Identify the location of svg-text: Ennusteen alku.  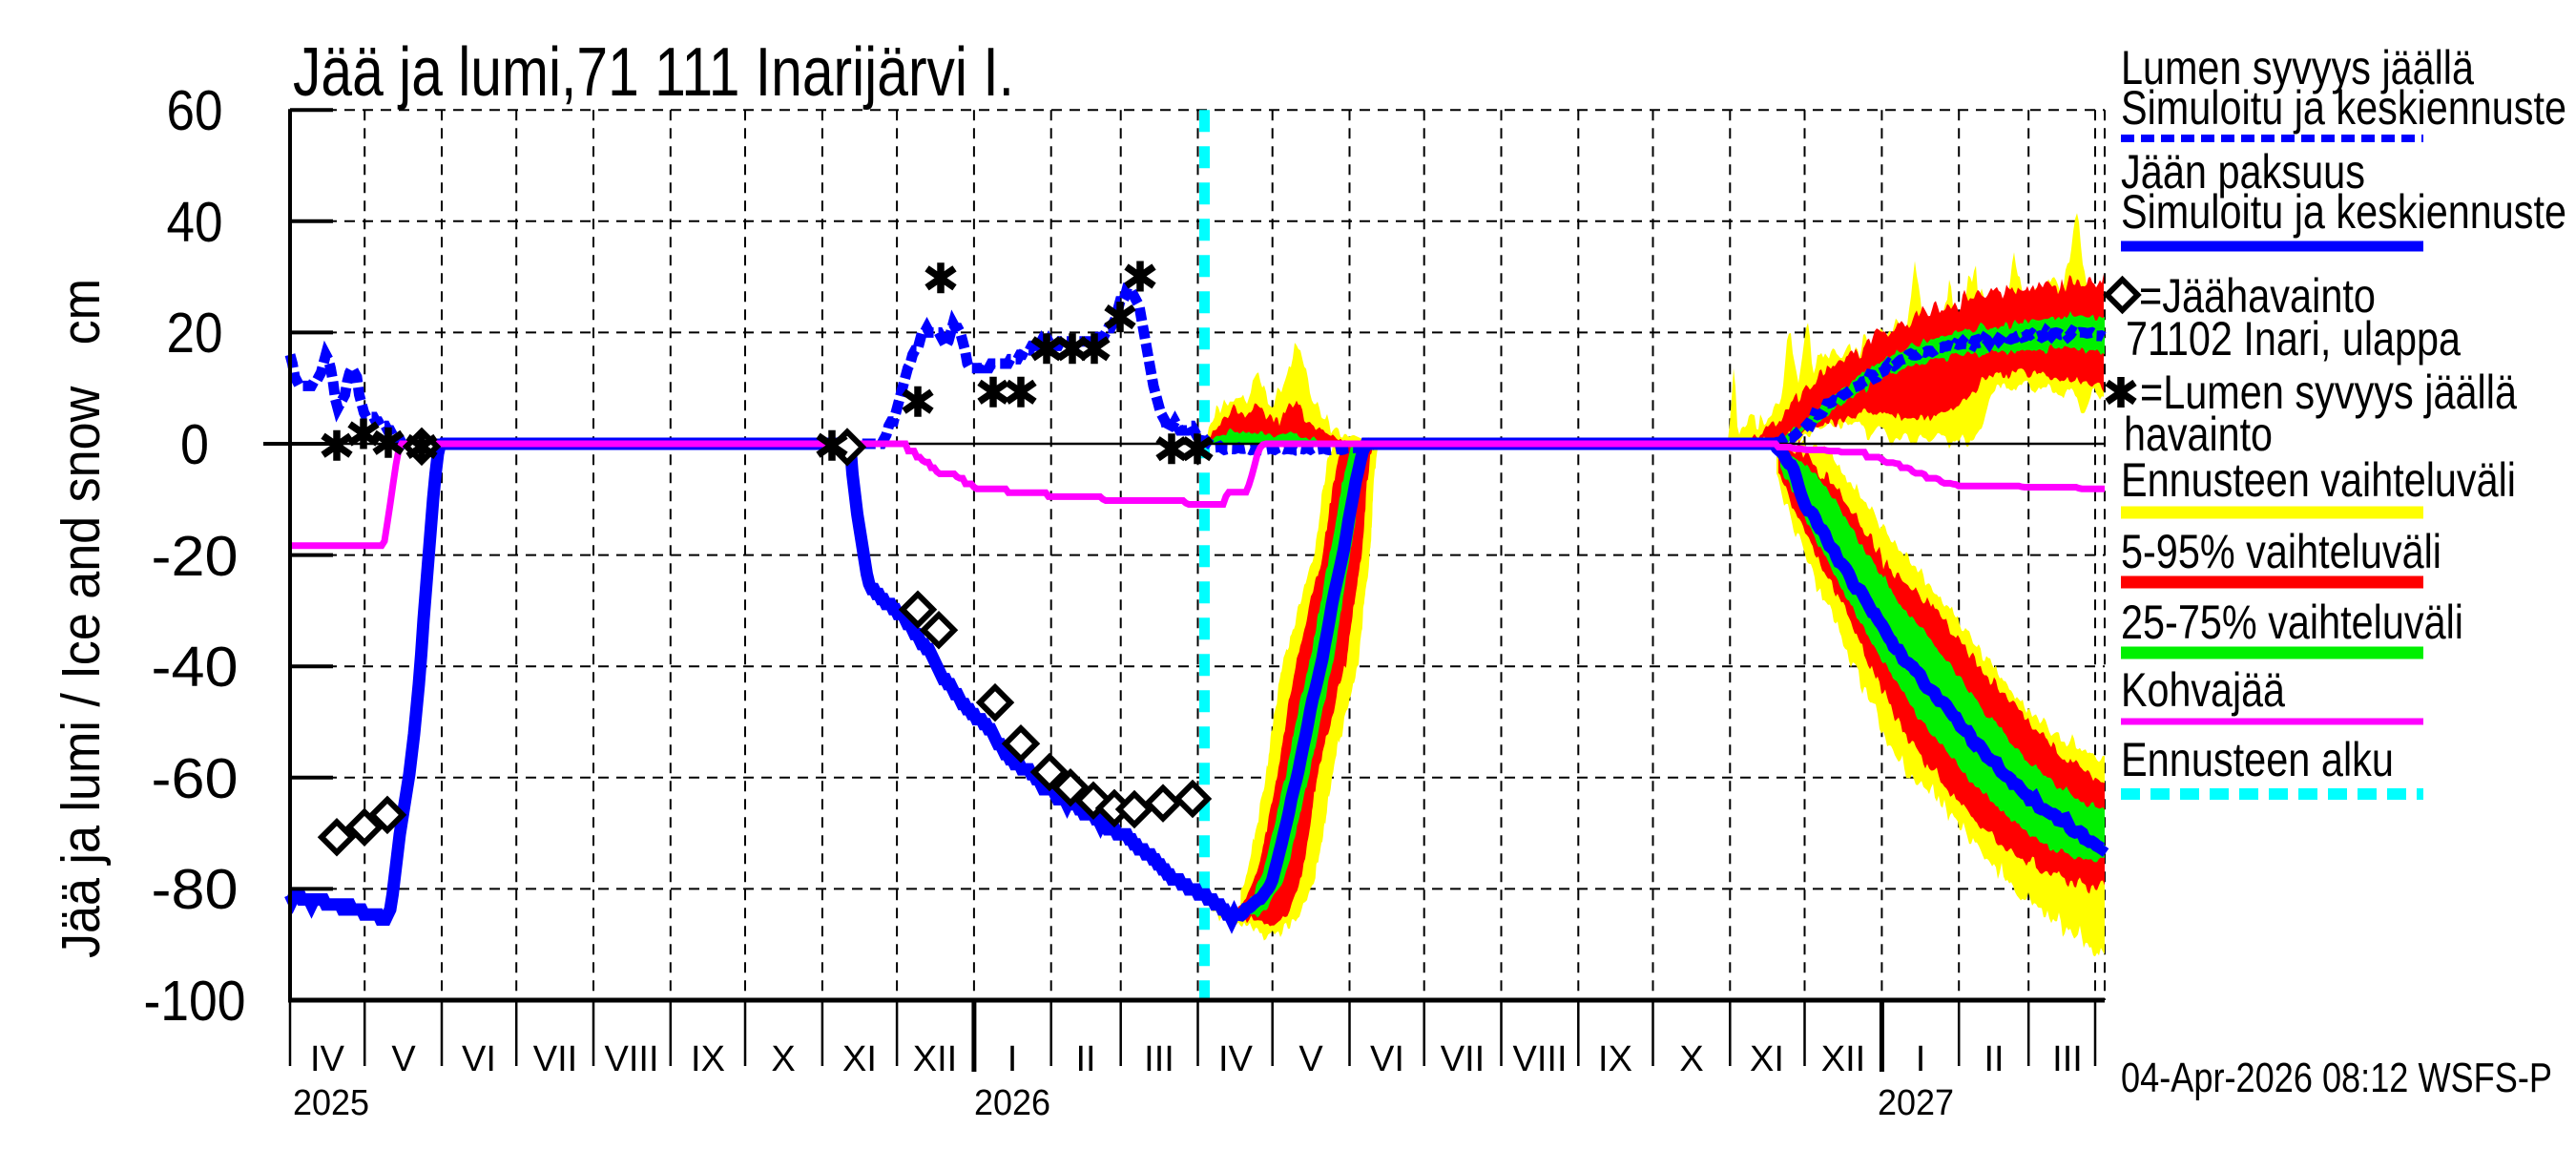
(2257, 759).